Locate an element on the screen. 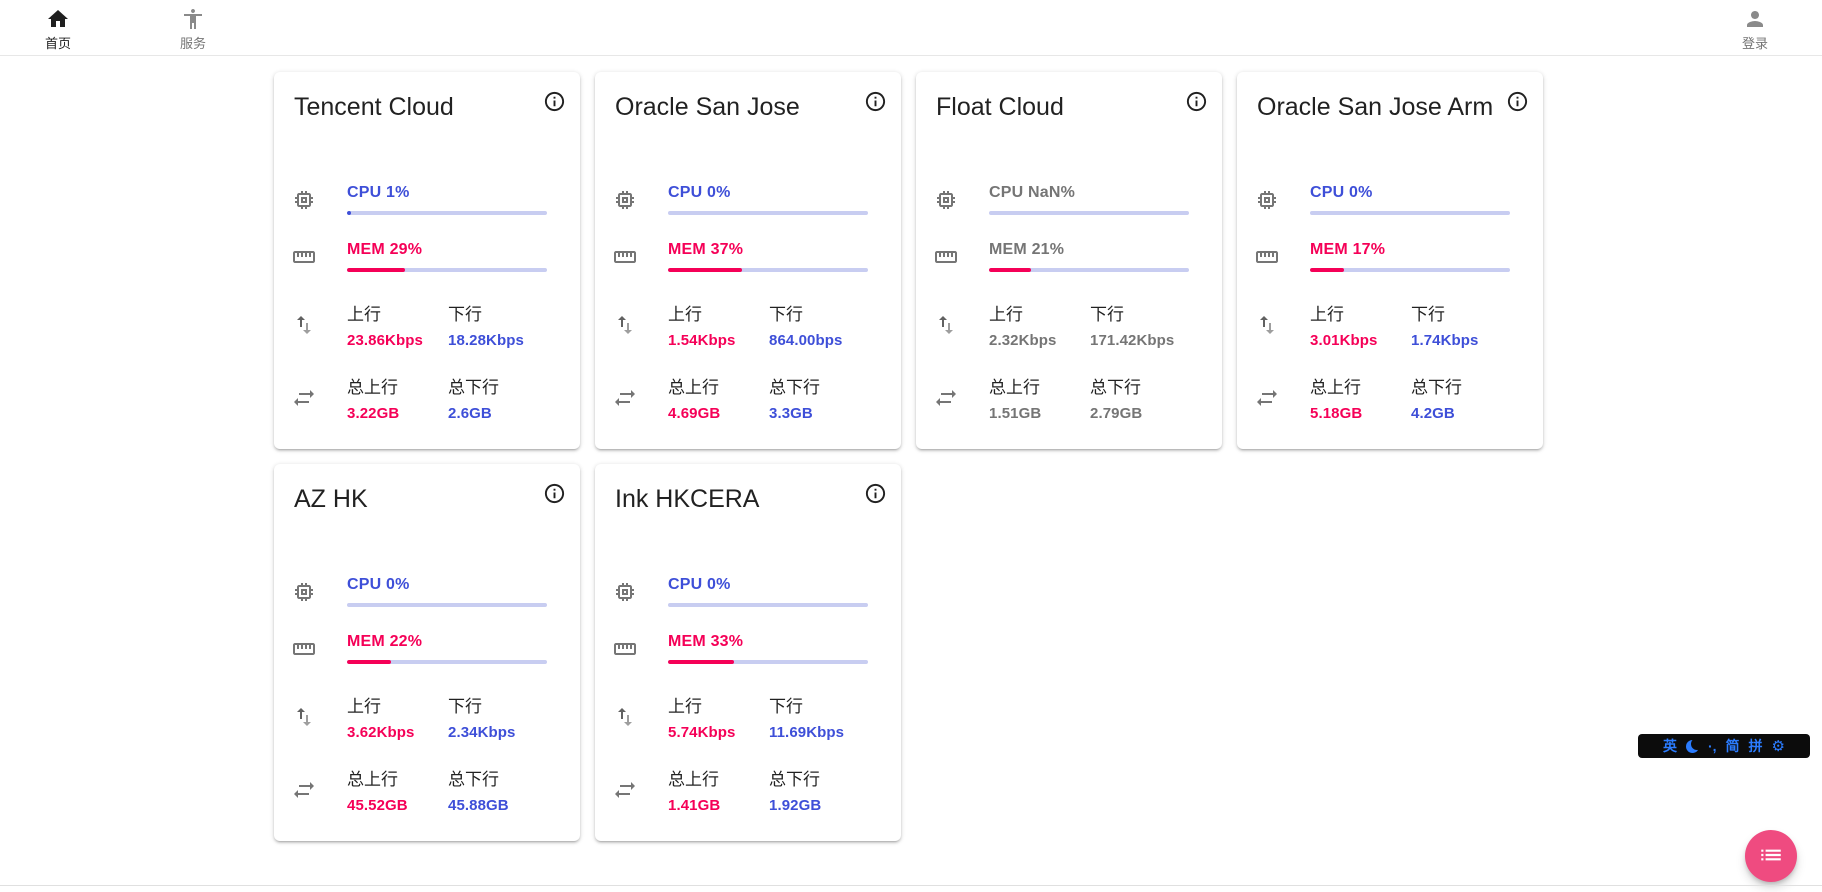  nav-item-services: 服务 is located at coordinates (193, 27).